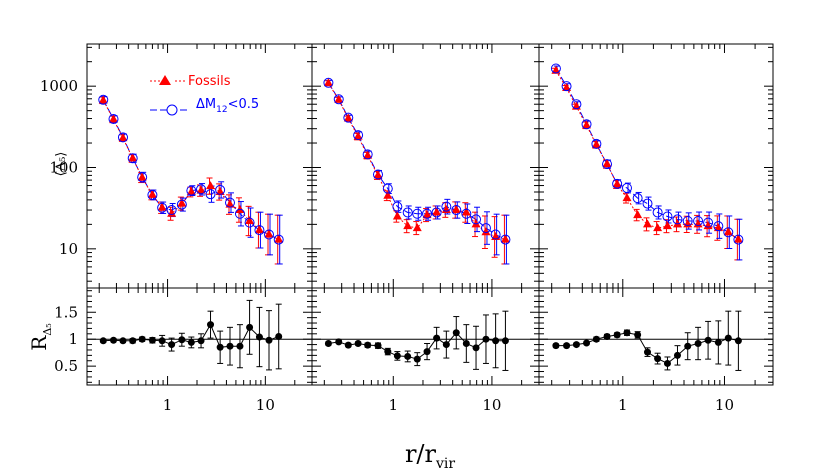  I want to click on legend-dm12-symbol: ΔM, so click(206, 104).